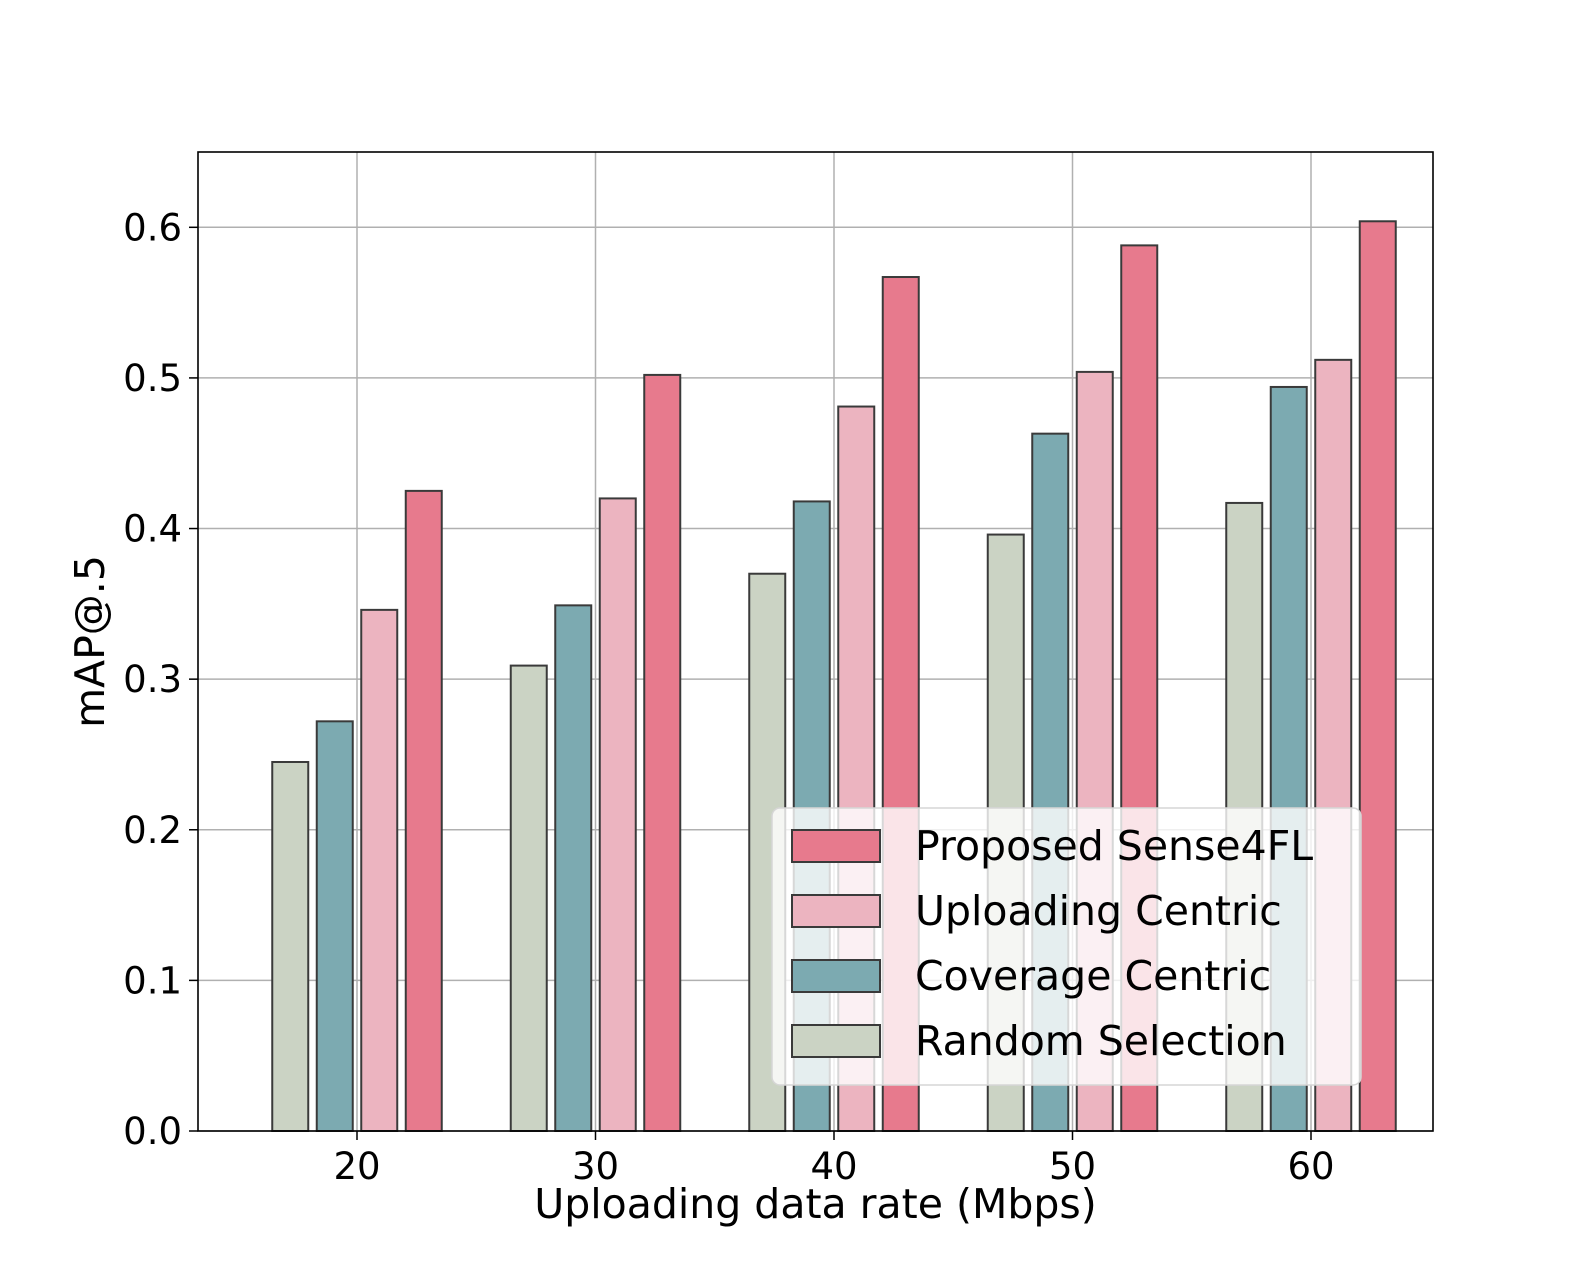  Describe the element at coordinates (152, 679) in the screenshot. I see `y-tick-label: 0.3` at that location.